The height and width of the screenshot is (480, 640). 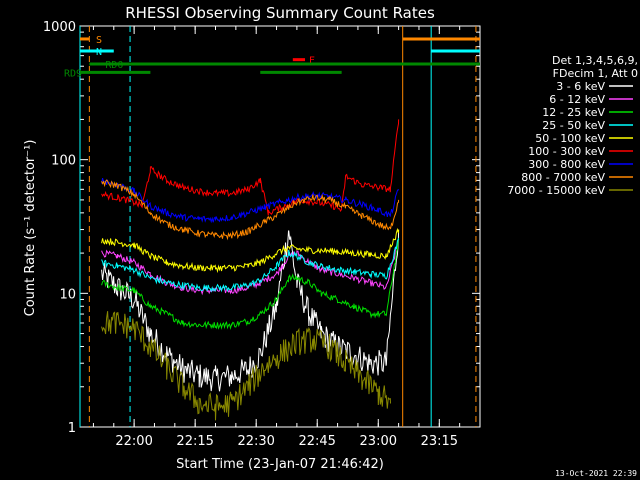 What do you see at coordinates (114, 65) in the screenshot?
I see `state-bar-label: RD0` at bounding box center [114, 65].